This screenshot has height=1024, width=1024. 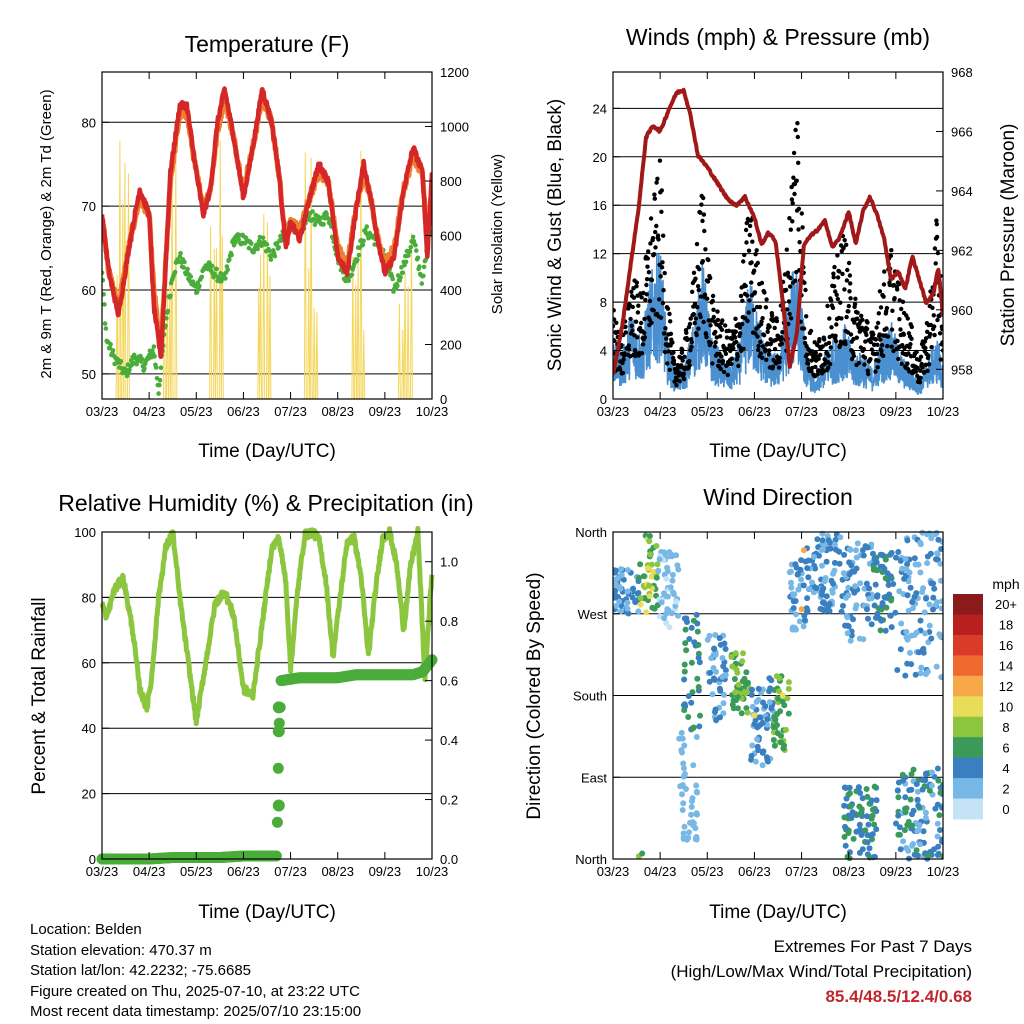 What do you see at coordinates (85, 532) in the screenshot?
I see `y-tick-label: 100` at bounding box center [85, 532].